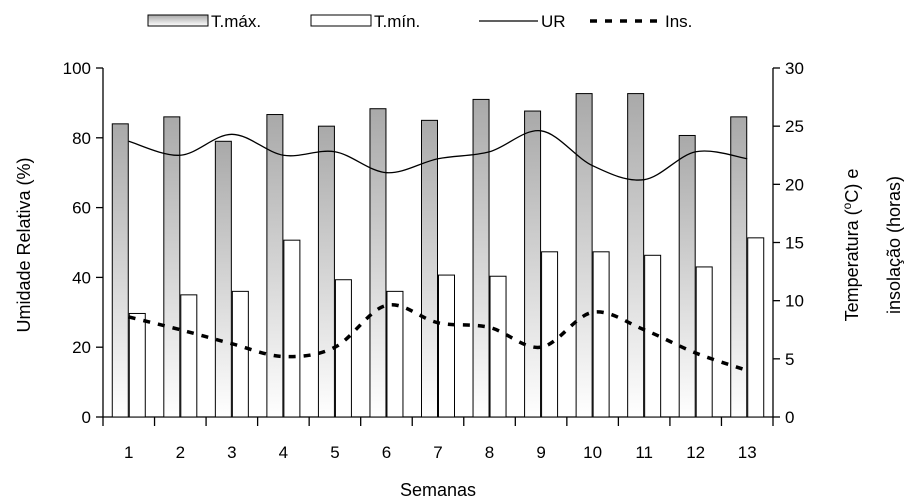 This screenshot has width=906, height=503. What do you see at coordinates (86, 417) in the screenshot?
I see `left-tick-label: 0` at bounding box center [86, 417].